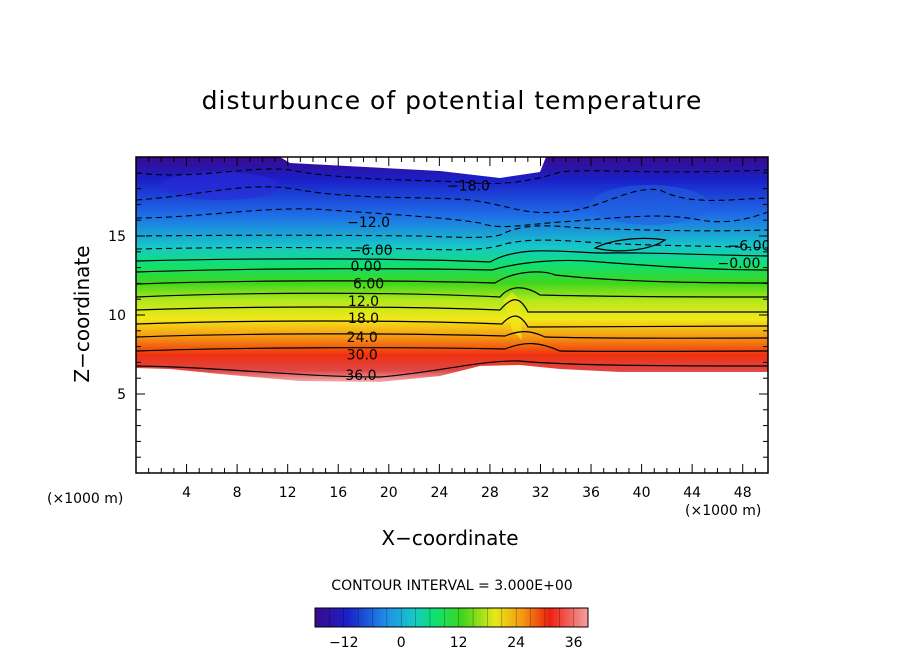  Describe the element at coordinates (574, 643) in the screenshot. I see `colorbar-tick-label: 36` at that location.